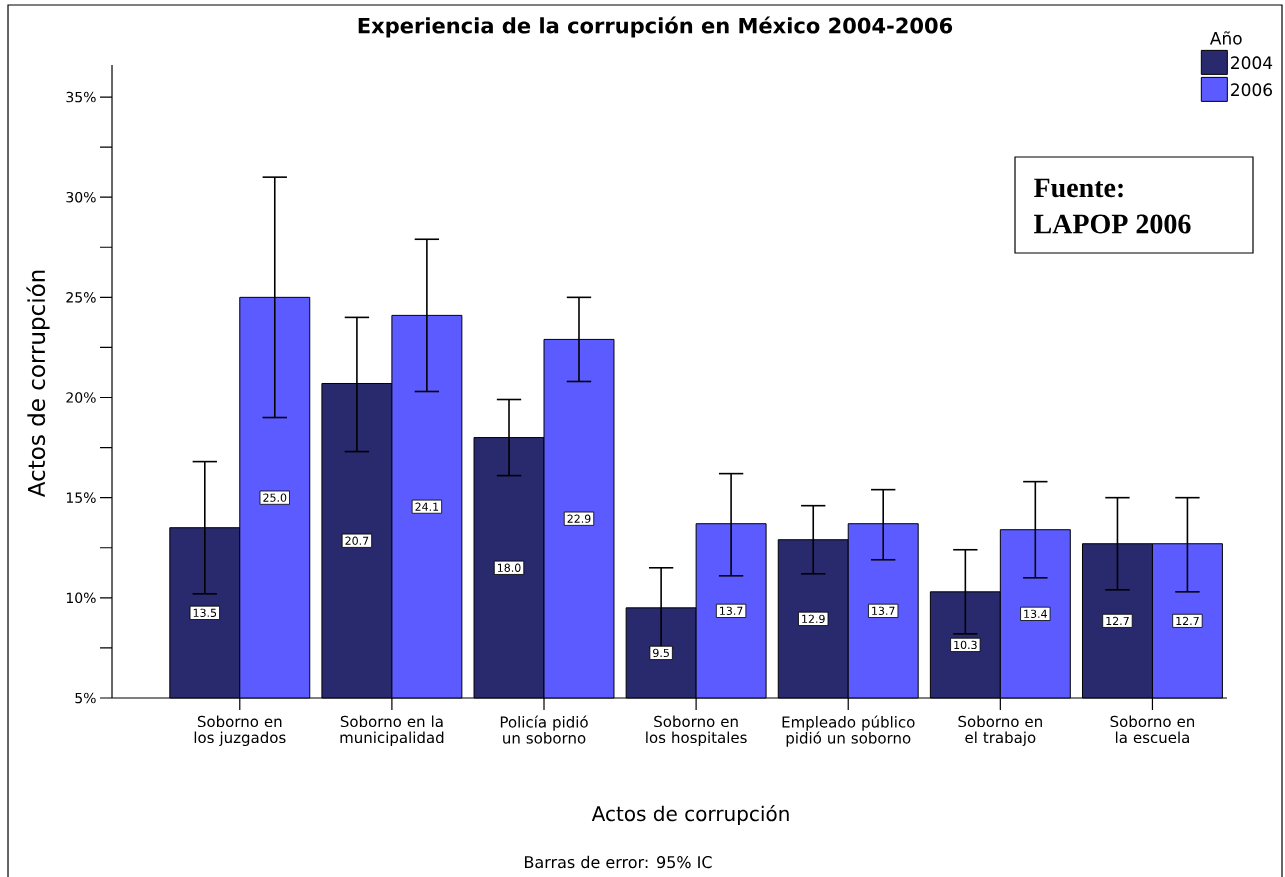 Image resolution: width=1285 pixels, height=877 pixels. Describe the element at coordinates (848, 731) in the screenshot. I see `x-tick-label: Empleado público pidió un soborno` at that location.